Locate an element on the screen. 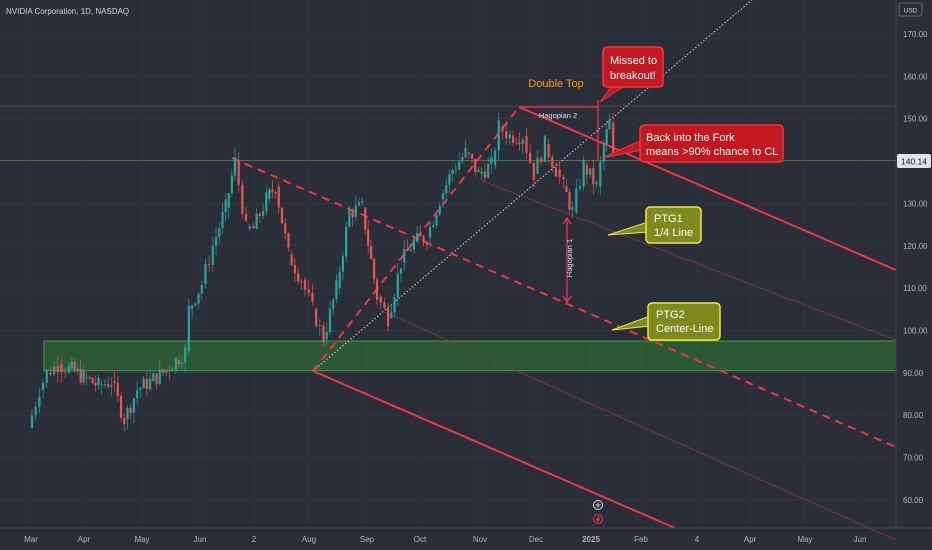 The height and width of the screenshot is (550, 932). price-tick-label: 150.00 is located at coordinates (915, 119).